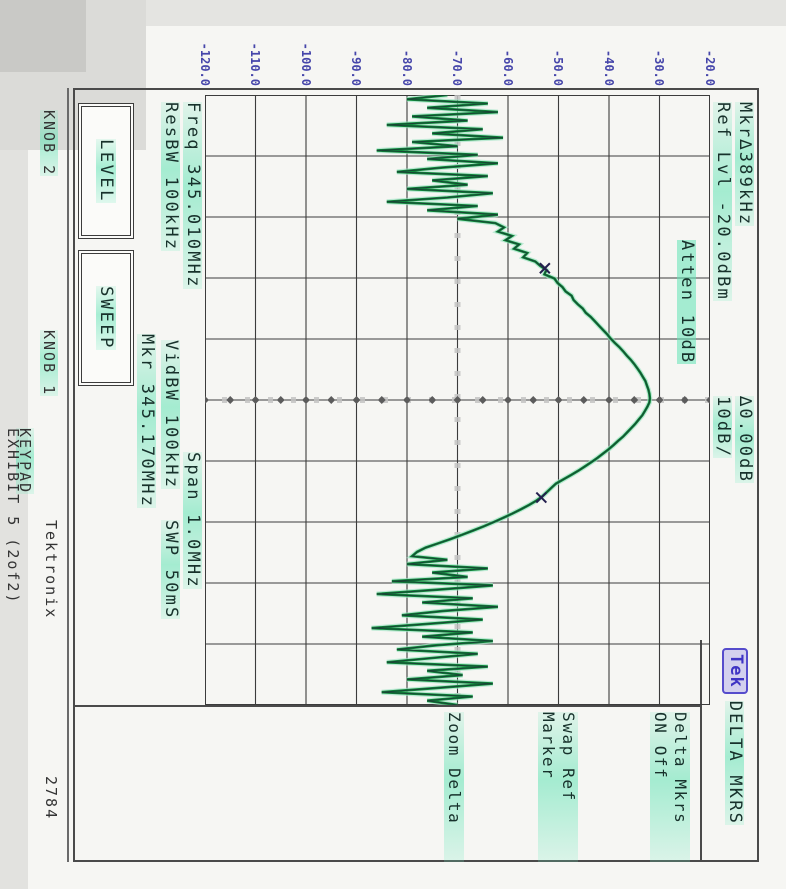  I want to click on db-axis-label: -120.0, so click(205, 64).